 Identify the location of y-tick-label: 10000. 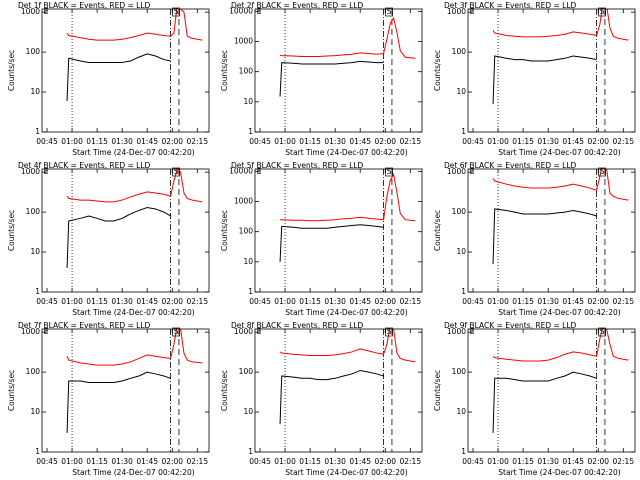
(241, 170).